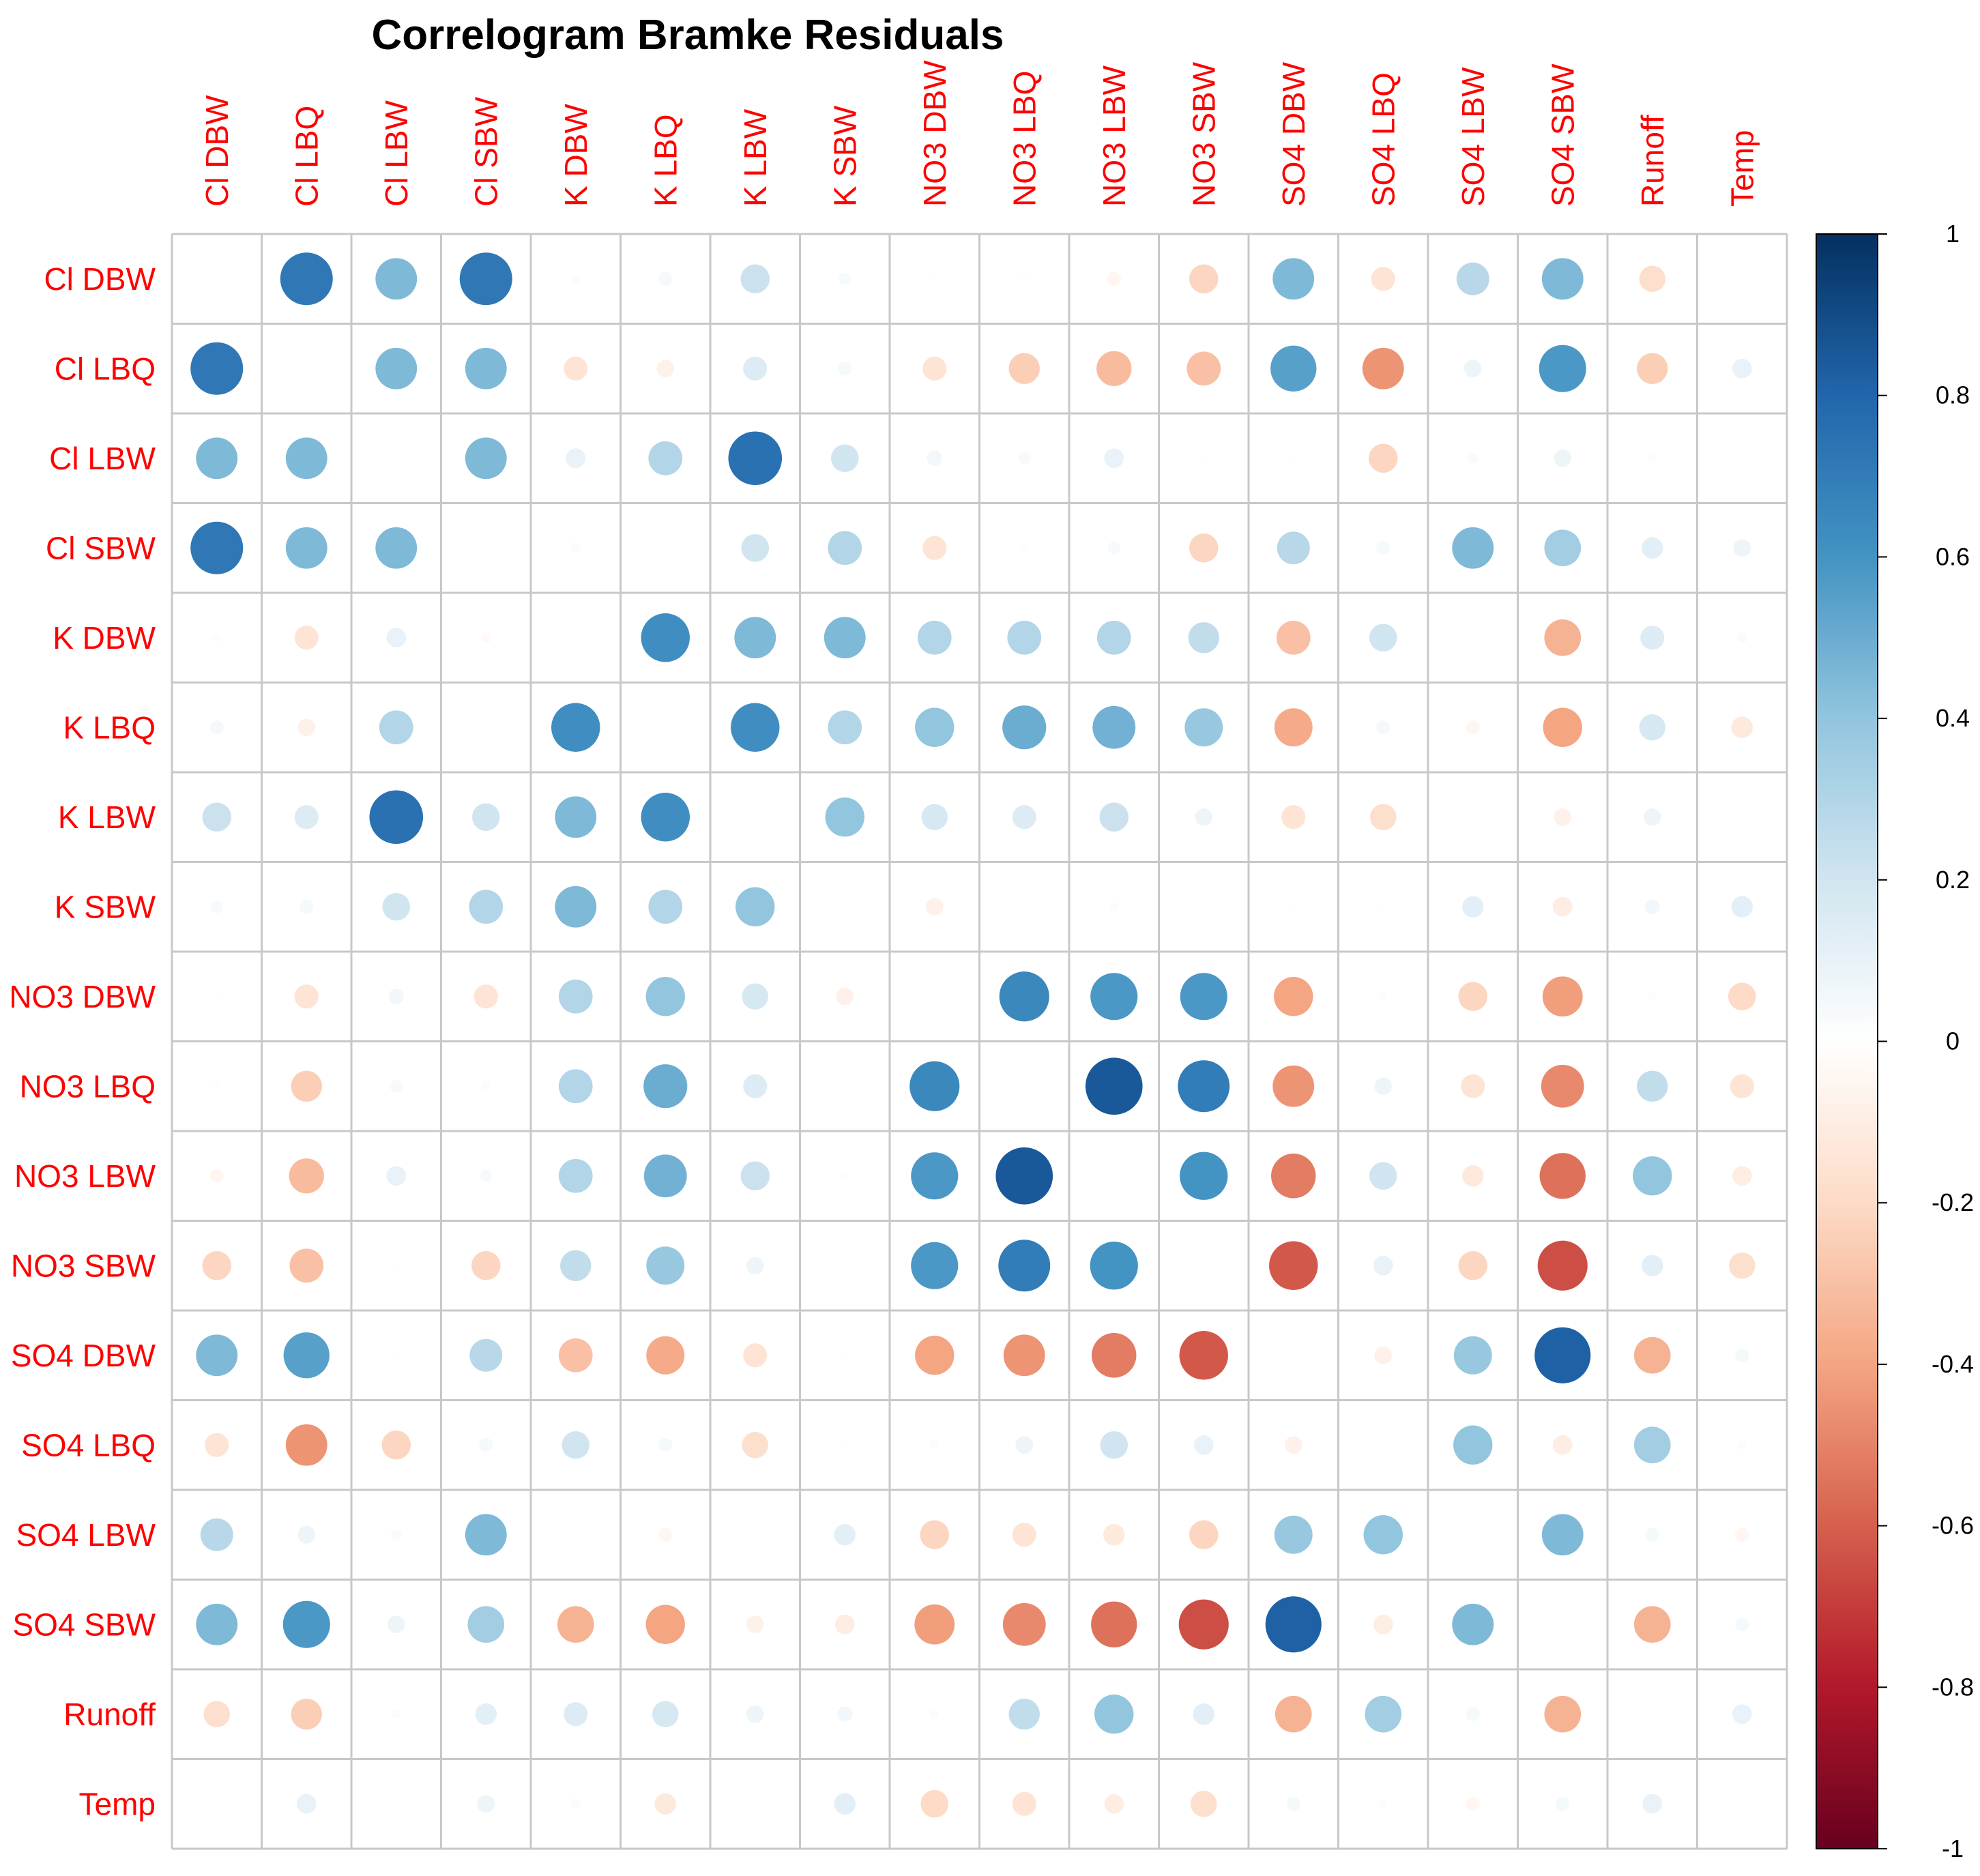 The image size is (1980, 1876). Describe the element at coordinates (107, 818) in the screenshot. I see `row-label-6: K LBW` at that location.